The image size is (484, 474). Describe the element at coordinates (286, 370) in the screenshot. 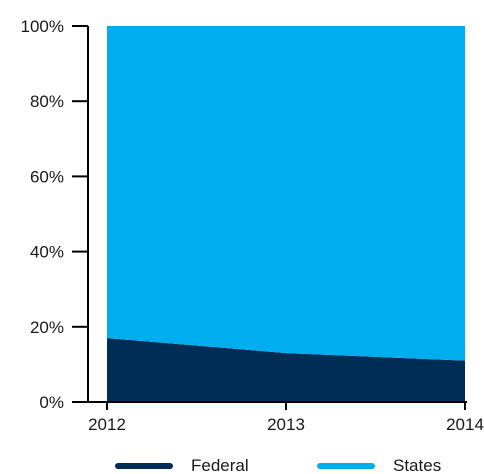

I see `area-federal` at that location.